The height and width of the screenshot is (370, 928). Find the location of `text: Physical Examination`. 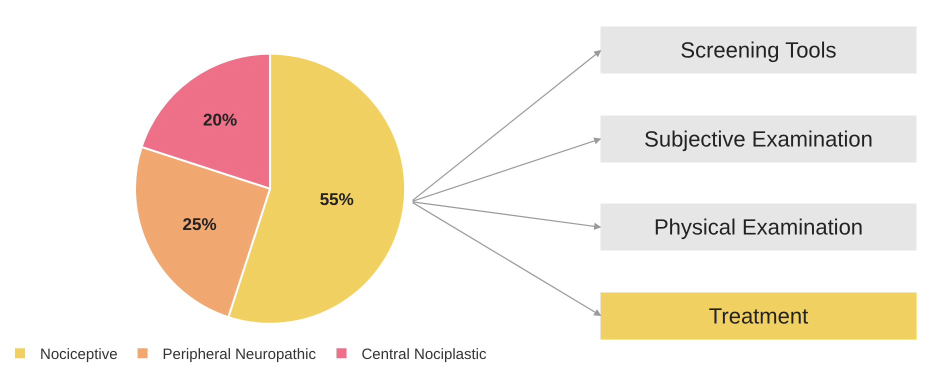

text: Physical Examination is located at coordinates (759, 227).